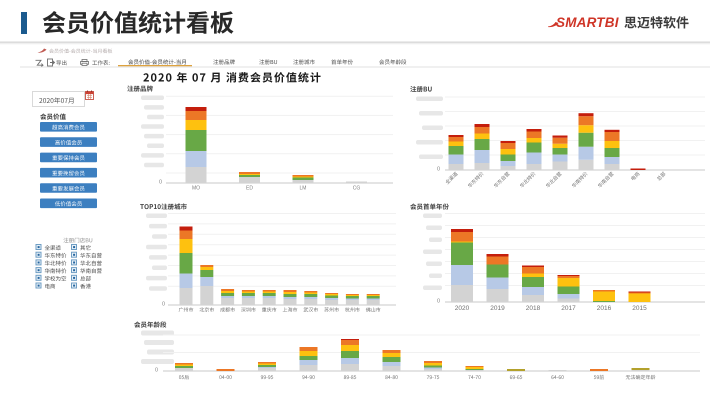 The image size is (710, 400). I want to click on svg-text: LM, so click(303, 189).